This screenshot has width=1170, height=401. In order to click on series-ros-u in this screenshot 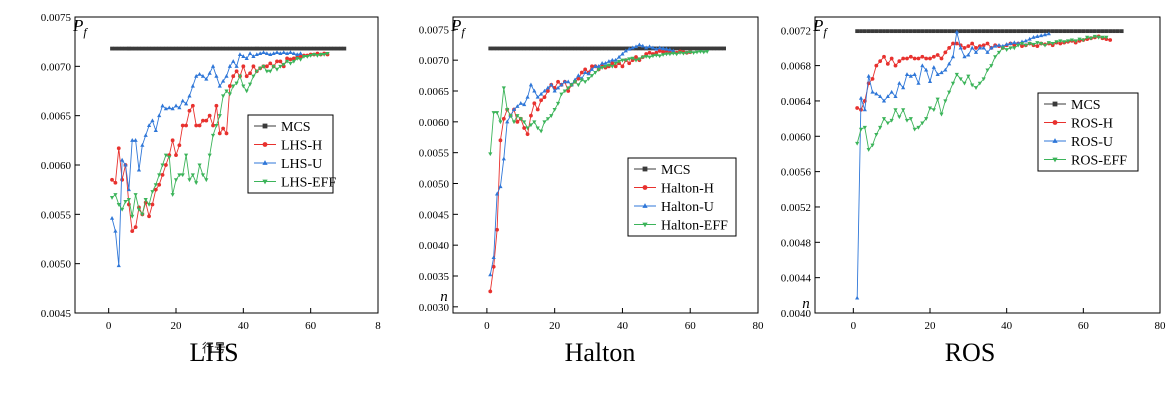, I will do `click(953, 164)`.